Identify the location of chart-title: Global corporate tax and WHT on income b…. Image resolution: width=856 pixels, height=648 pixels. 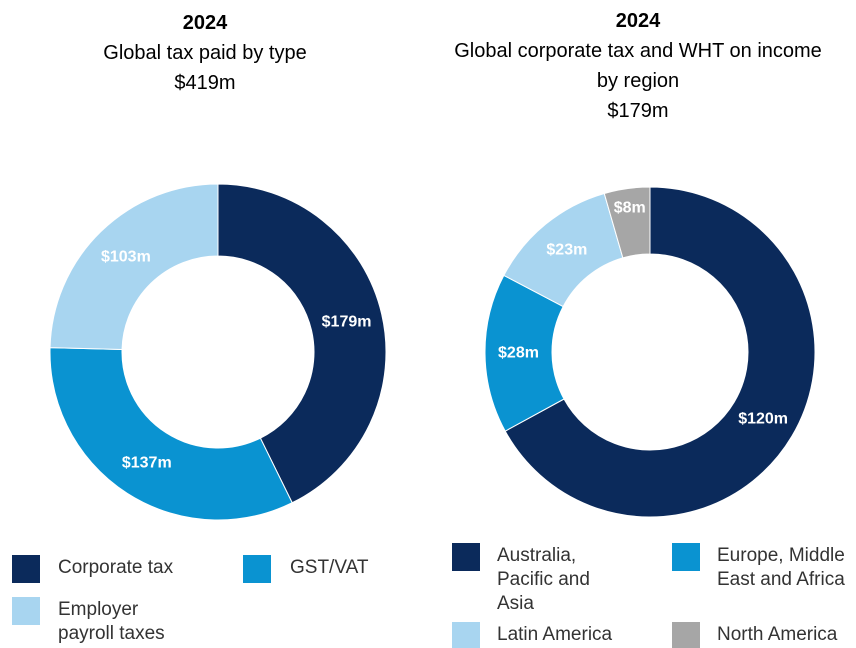
(638, 66).